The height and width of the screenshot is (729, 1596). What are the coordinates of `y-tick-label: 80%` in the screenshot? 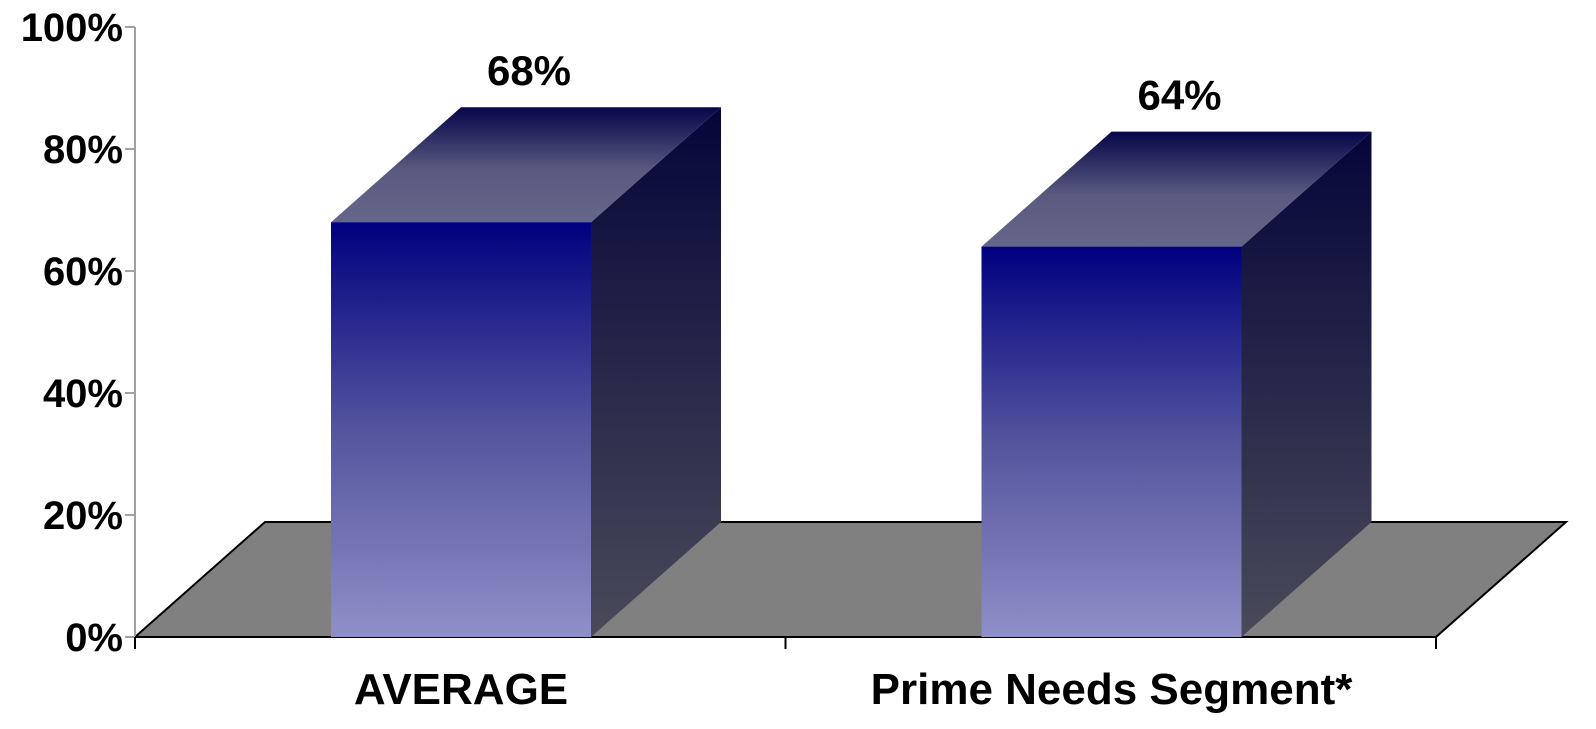 It's located at (83, 150).